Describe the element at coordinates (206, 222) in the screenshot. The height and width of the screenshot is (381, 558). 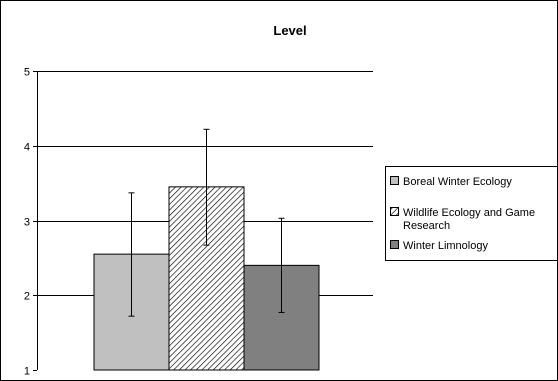
I see `error-bars` at that location.